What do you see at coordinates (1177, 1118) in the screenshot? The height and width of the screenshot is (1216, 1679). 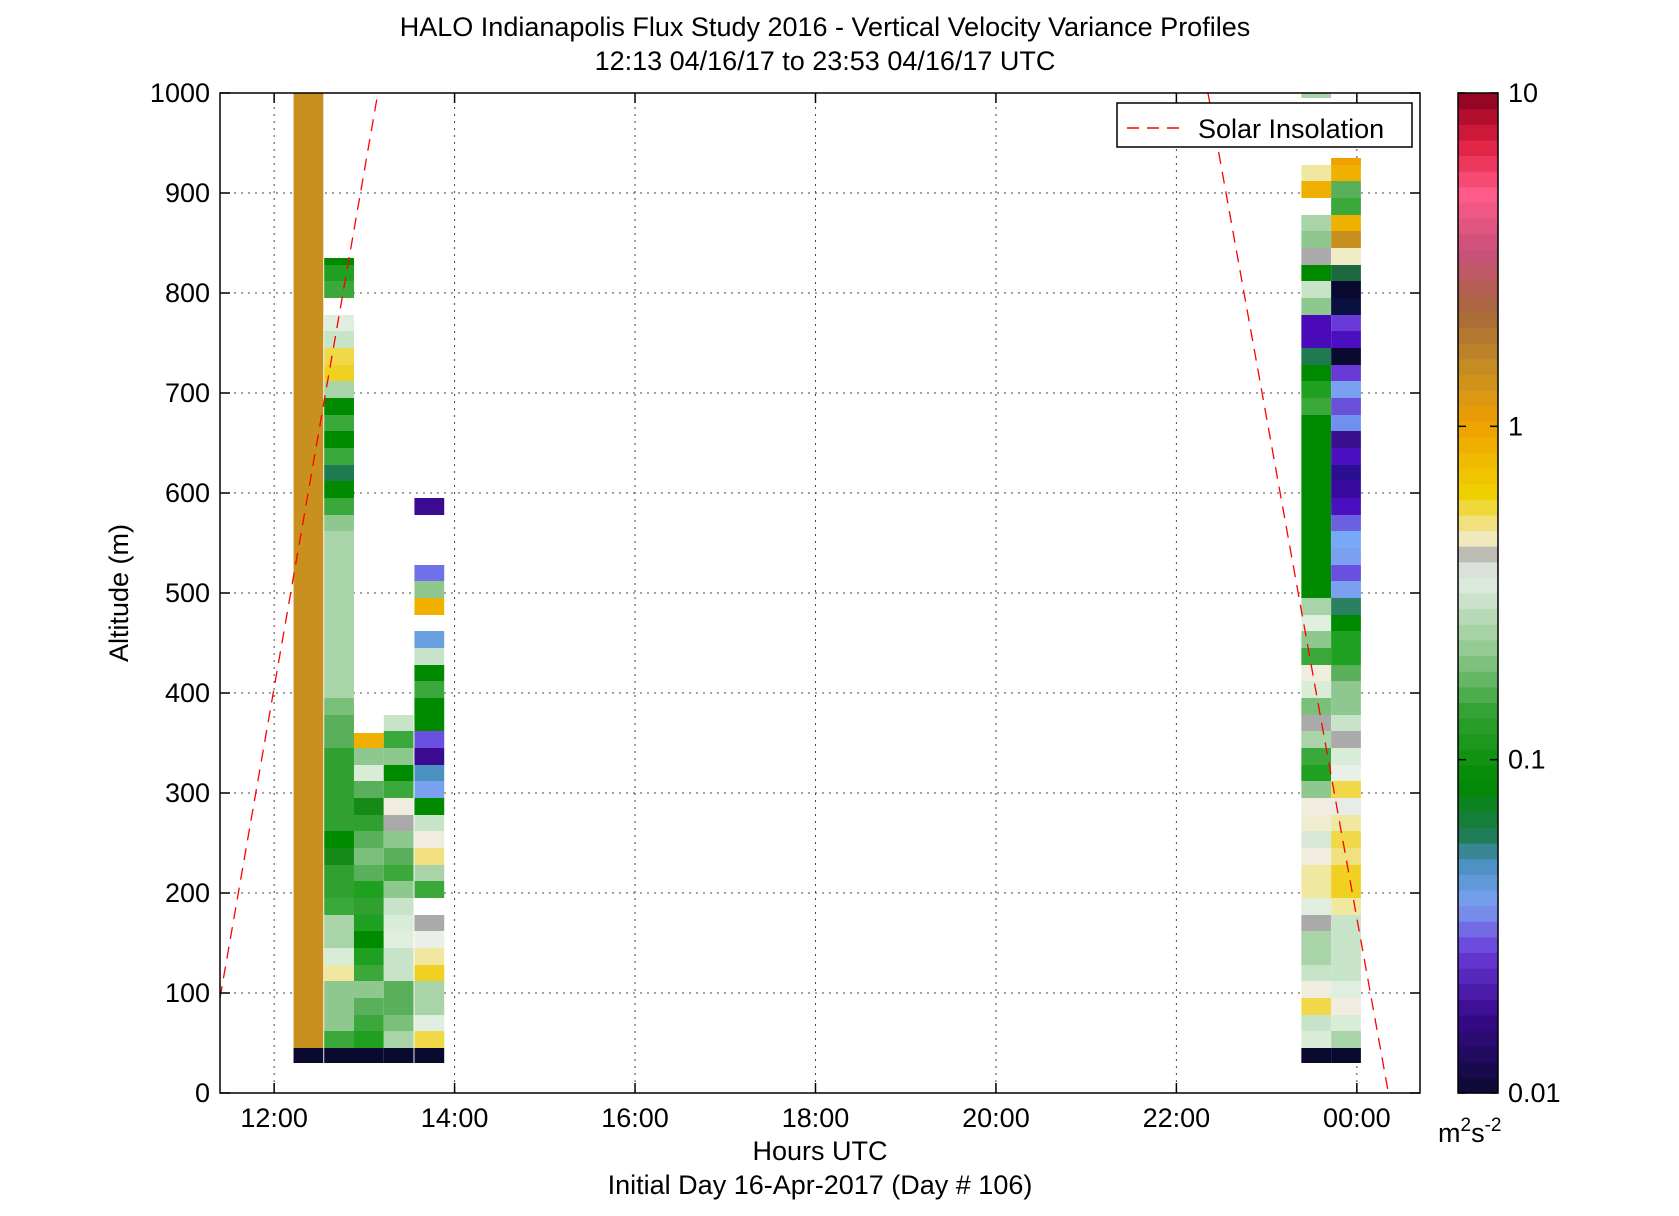 I see `x-tick-label: 22:00` at bounding box center [1177, 1118].